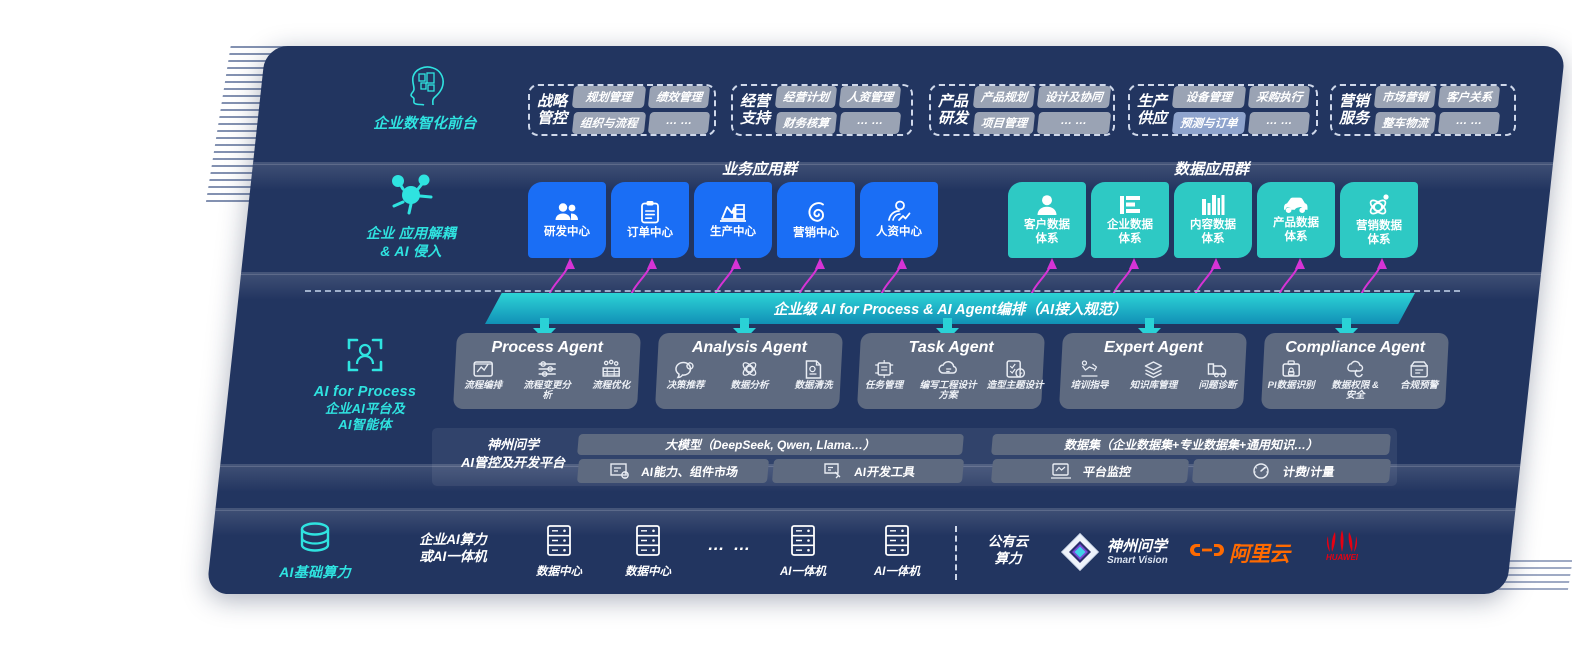  Describe the element at coordinates (1405, 97) in the screenshot. I see `chip: 市场营销` at that location.